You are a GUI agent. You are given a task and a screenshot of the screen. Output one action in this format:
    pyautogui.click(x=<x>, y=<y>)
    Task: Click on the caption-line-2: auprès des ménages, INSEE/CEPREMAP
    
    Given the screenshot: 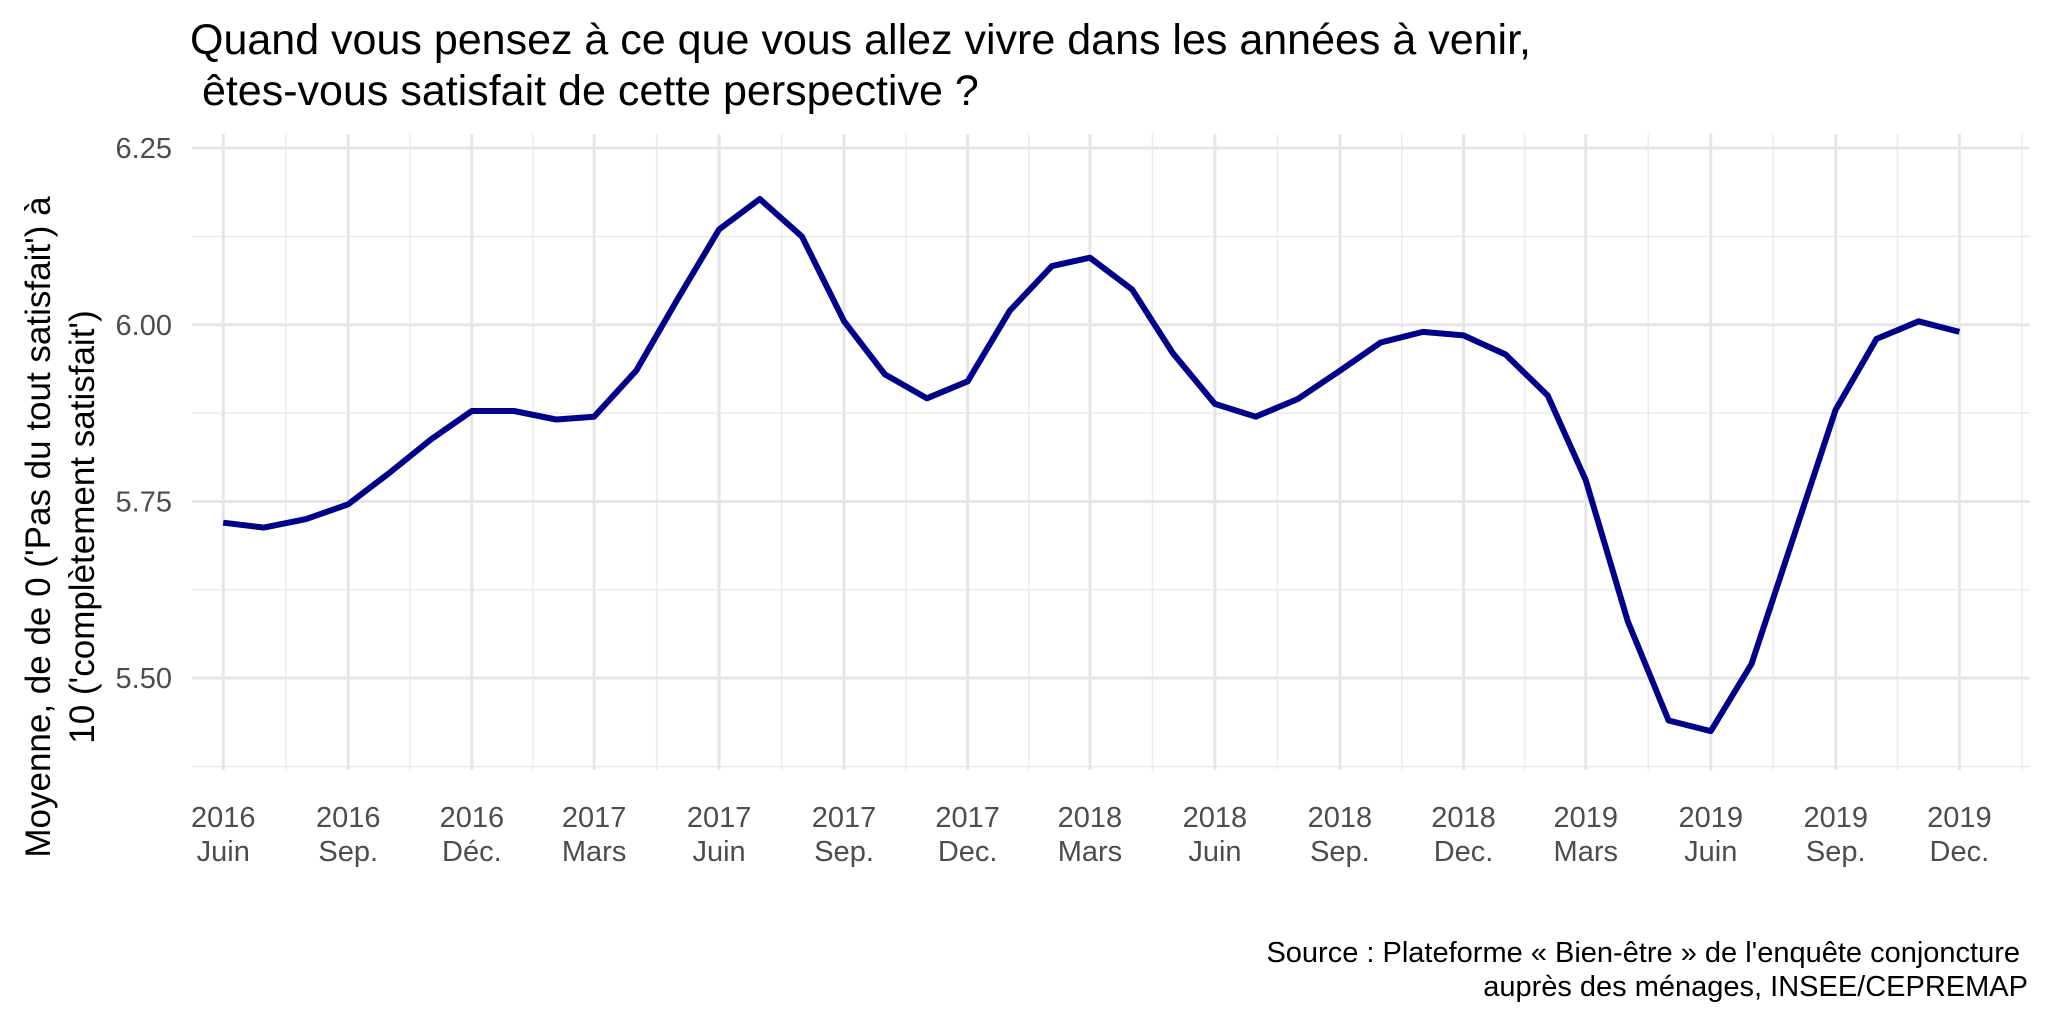 What is the action you would take?
    pyautogui.click(x=1755, y=987)
    